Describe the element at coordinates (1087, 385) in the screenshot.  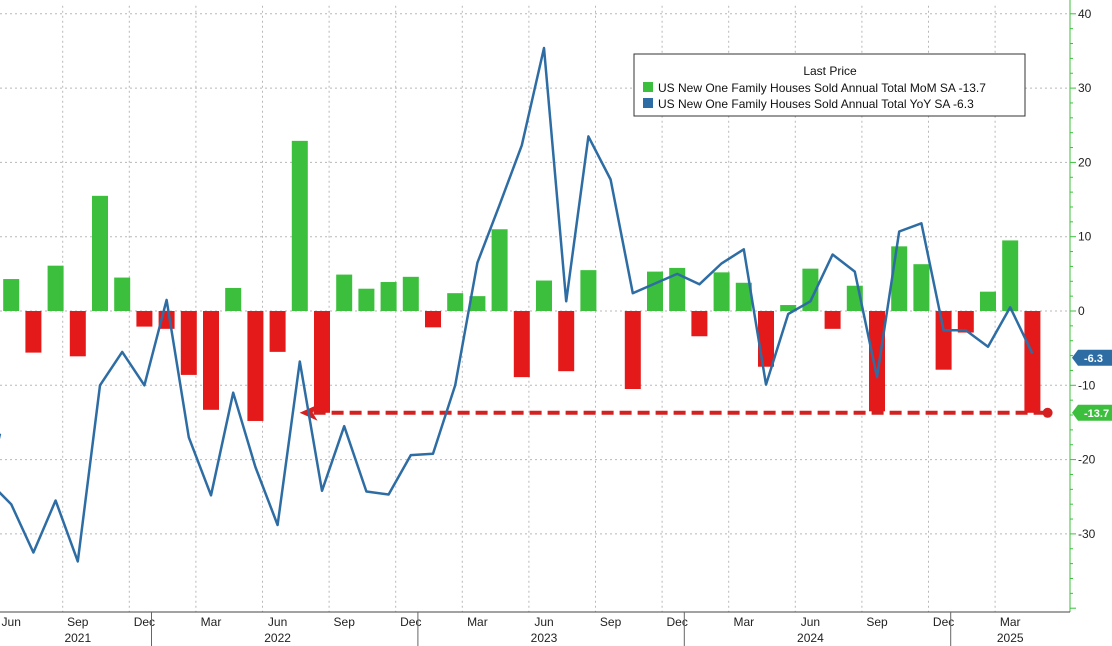
I see `y-tick-label: -10` at that location.